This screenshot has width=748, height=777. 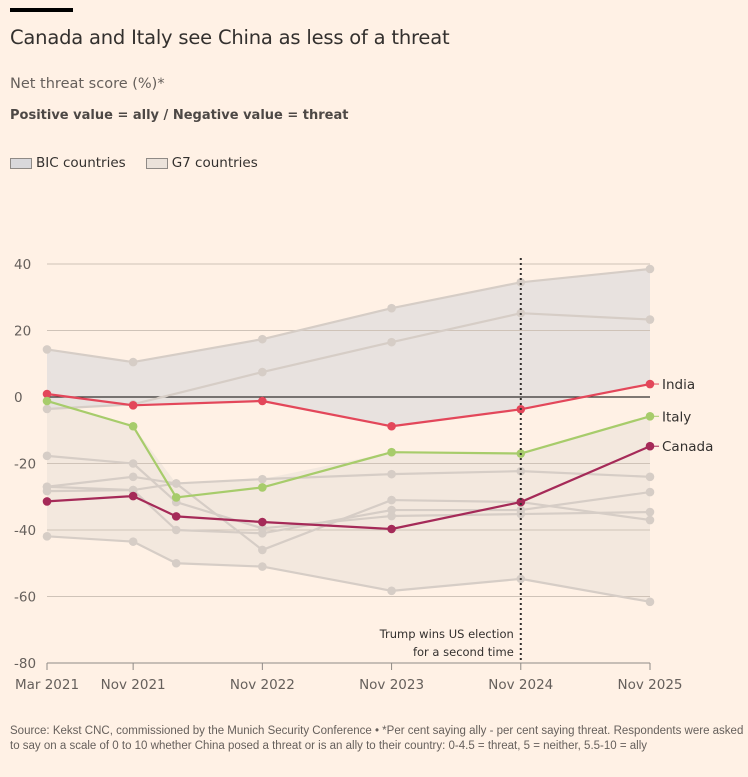 What do you see at coordinates (463, 652) in the screenshot?
I see `annotation-text-line2: for a second time` at bounding box center [463, 652].